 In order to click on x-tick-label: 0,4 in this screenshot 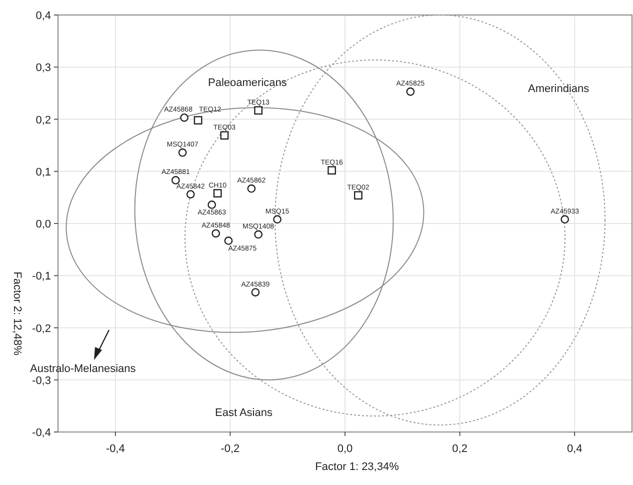, I will do `click(574, 449)`.